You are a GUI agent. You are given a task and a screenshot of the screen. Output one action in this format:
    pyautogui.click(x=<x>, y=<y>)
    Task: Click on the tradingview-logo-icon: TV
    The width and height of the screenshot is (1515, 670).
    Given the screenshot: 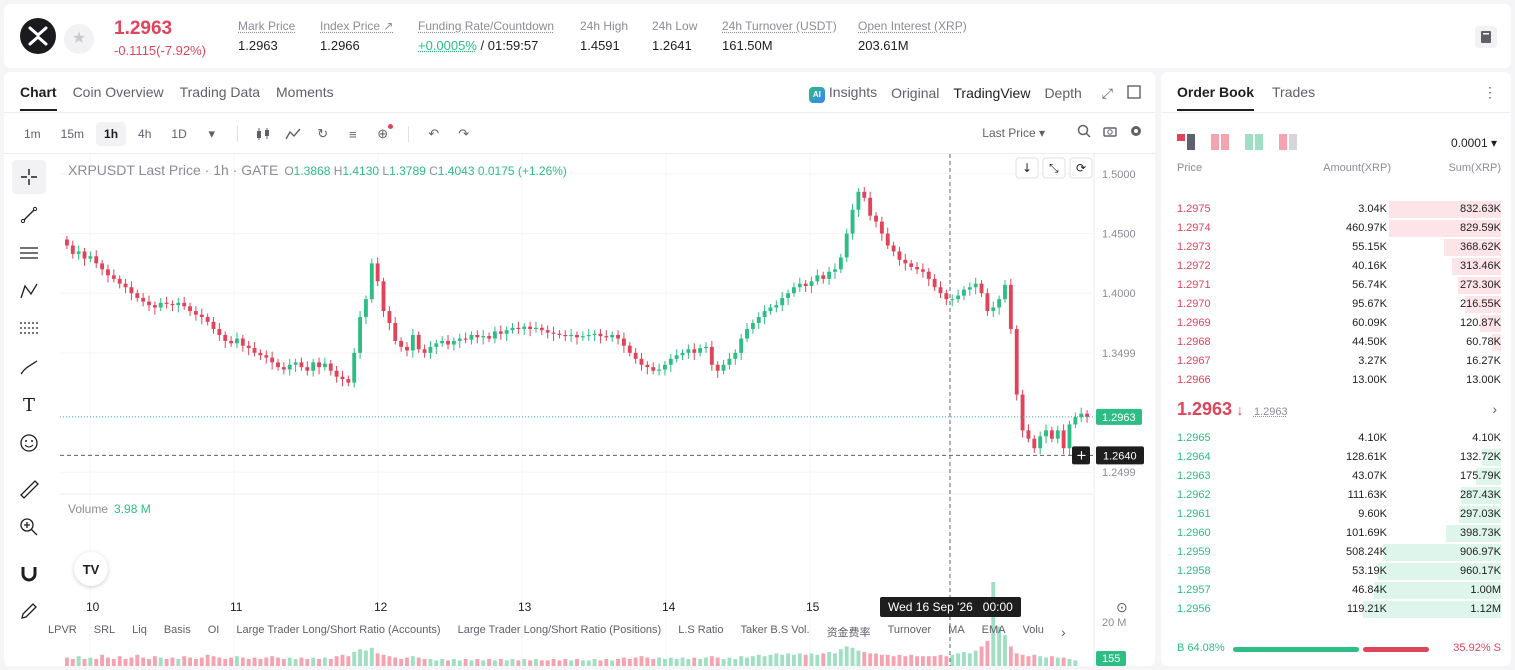 What is the action you would take?
    pyautogui.click(x=91, y=569)
    